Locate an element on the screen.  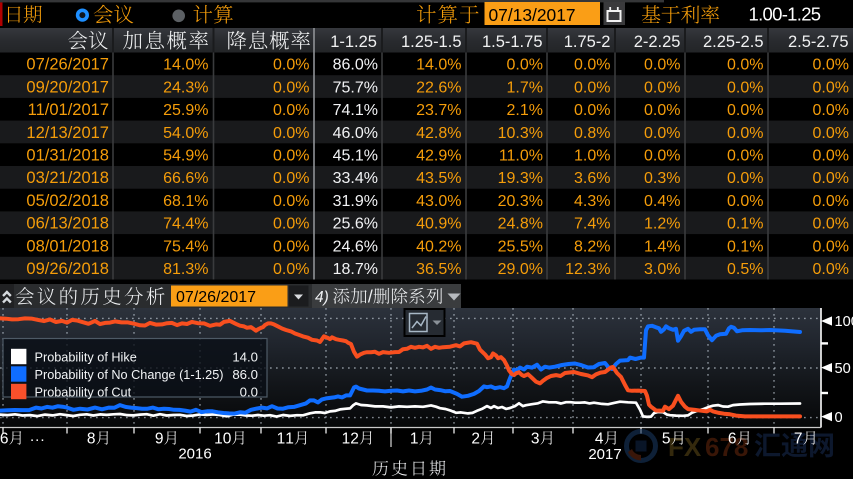
svg-text: 2.1% is located at coordinates (525, 110).